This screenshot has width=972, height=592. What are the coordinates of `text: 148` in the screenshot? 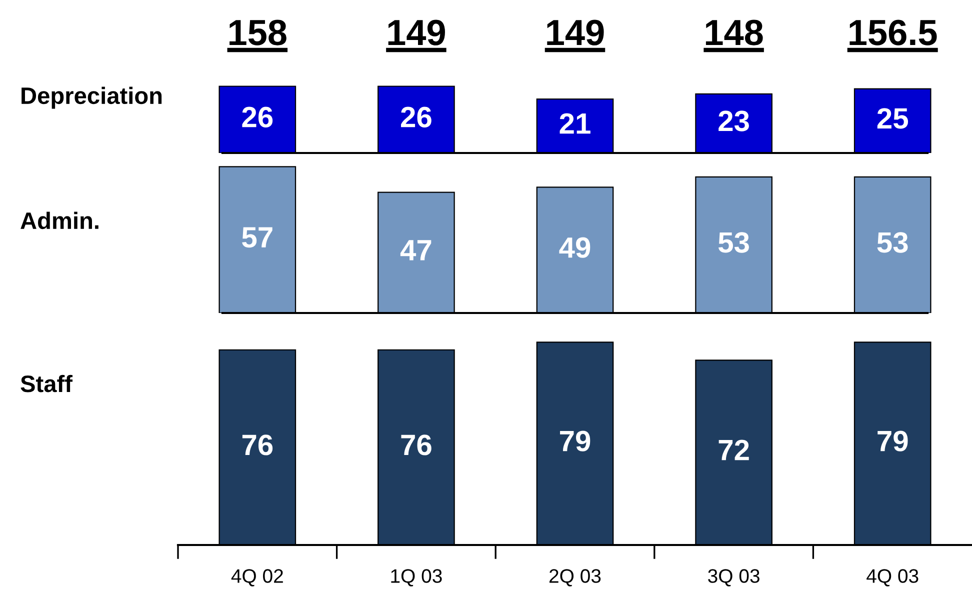 It's located at (734, 33).